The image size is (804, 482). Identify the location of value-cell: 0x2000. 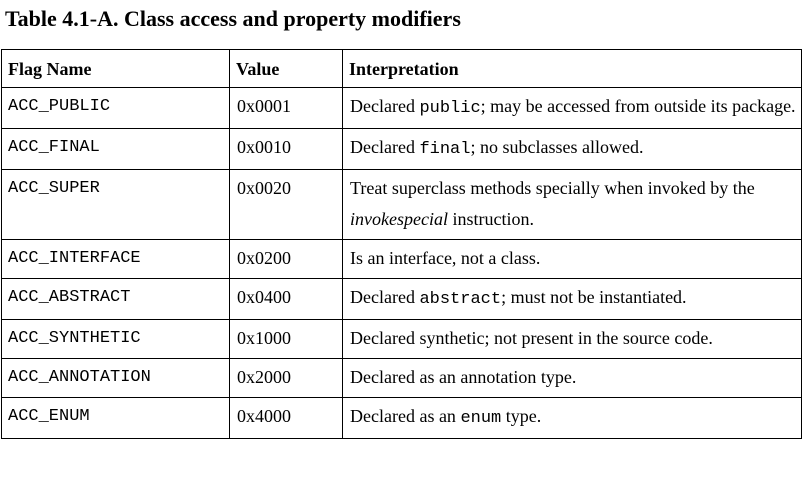
(286, 378).